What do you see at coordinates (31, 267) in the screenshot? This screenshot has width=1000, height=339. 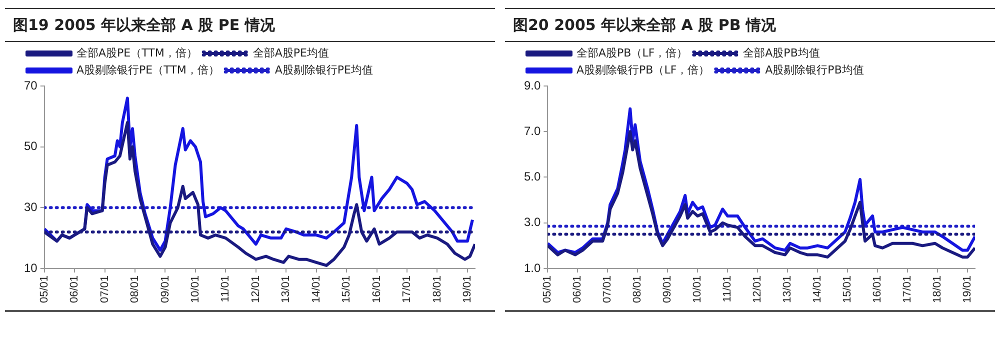 I see `y-tick-label: 10` at bounding box center [31, 267].